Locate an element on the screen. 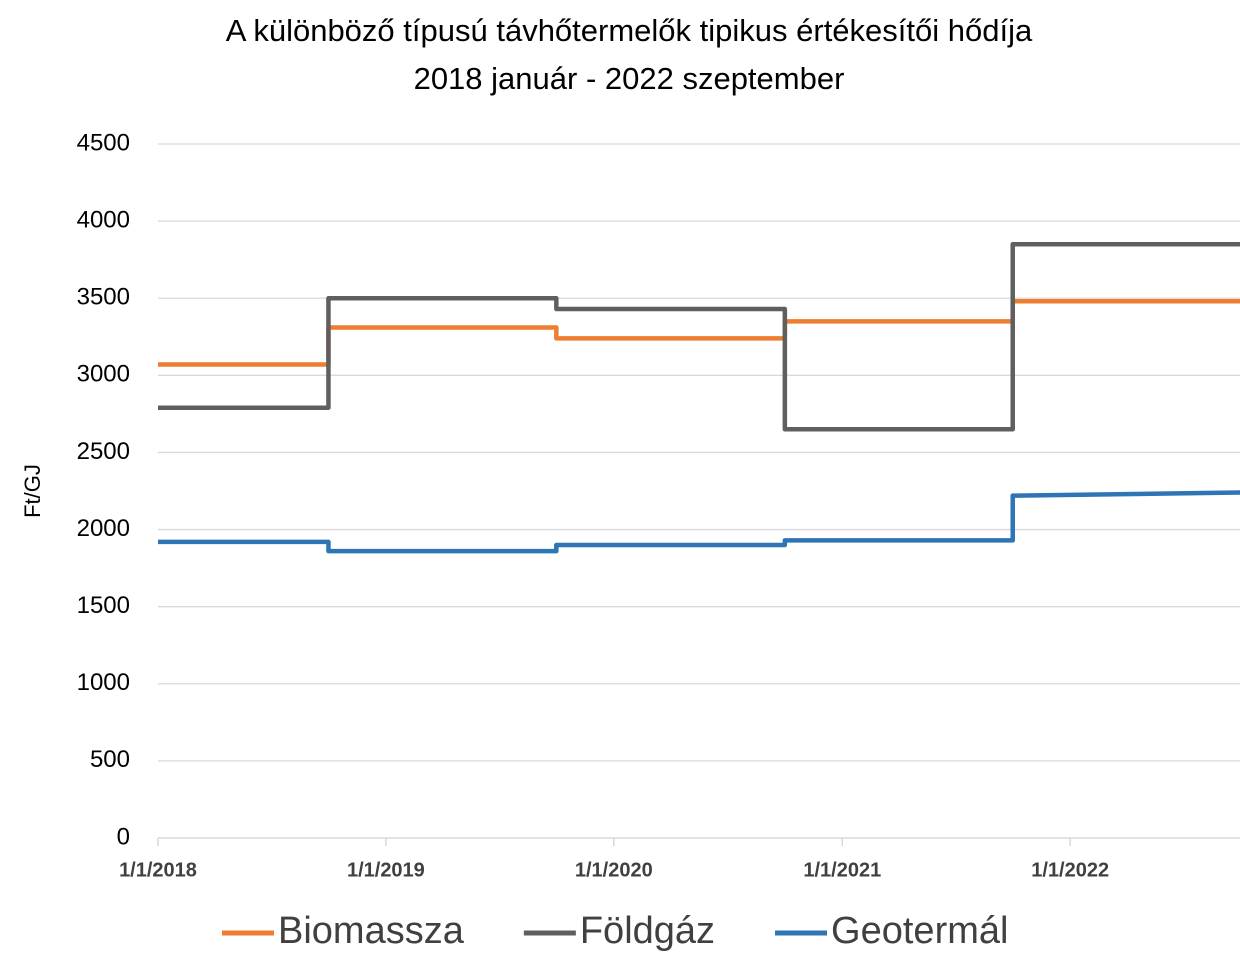 Image resolution: width=1240 pixels, height=953 pixels. x-tick-label: 1/1/2022 is located at coordinates (1070, 870).